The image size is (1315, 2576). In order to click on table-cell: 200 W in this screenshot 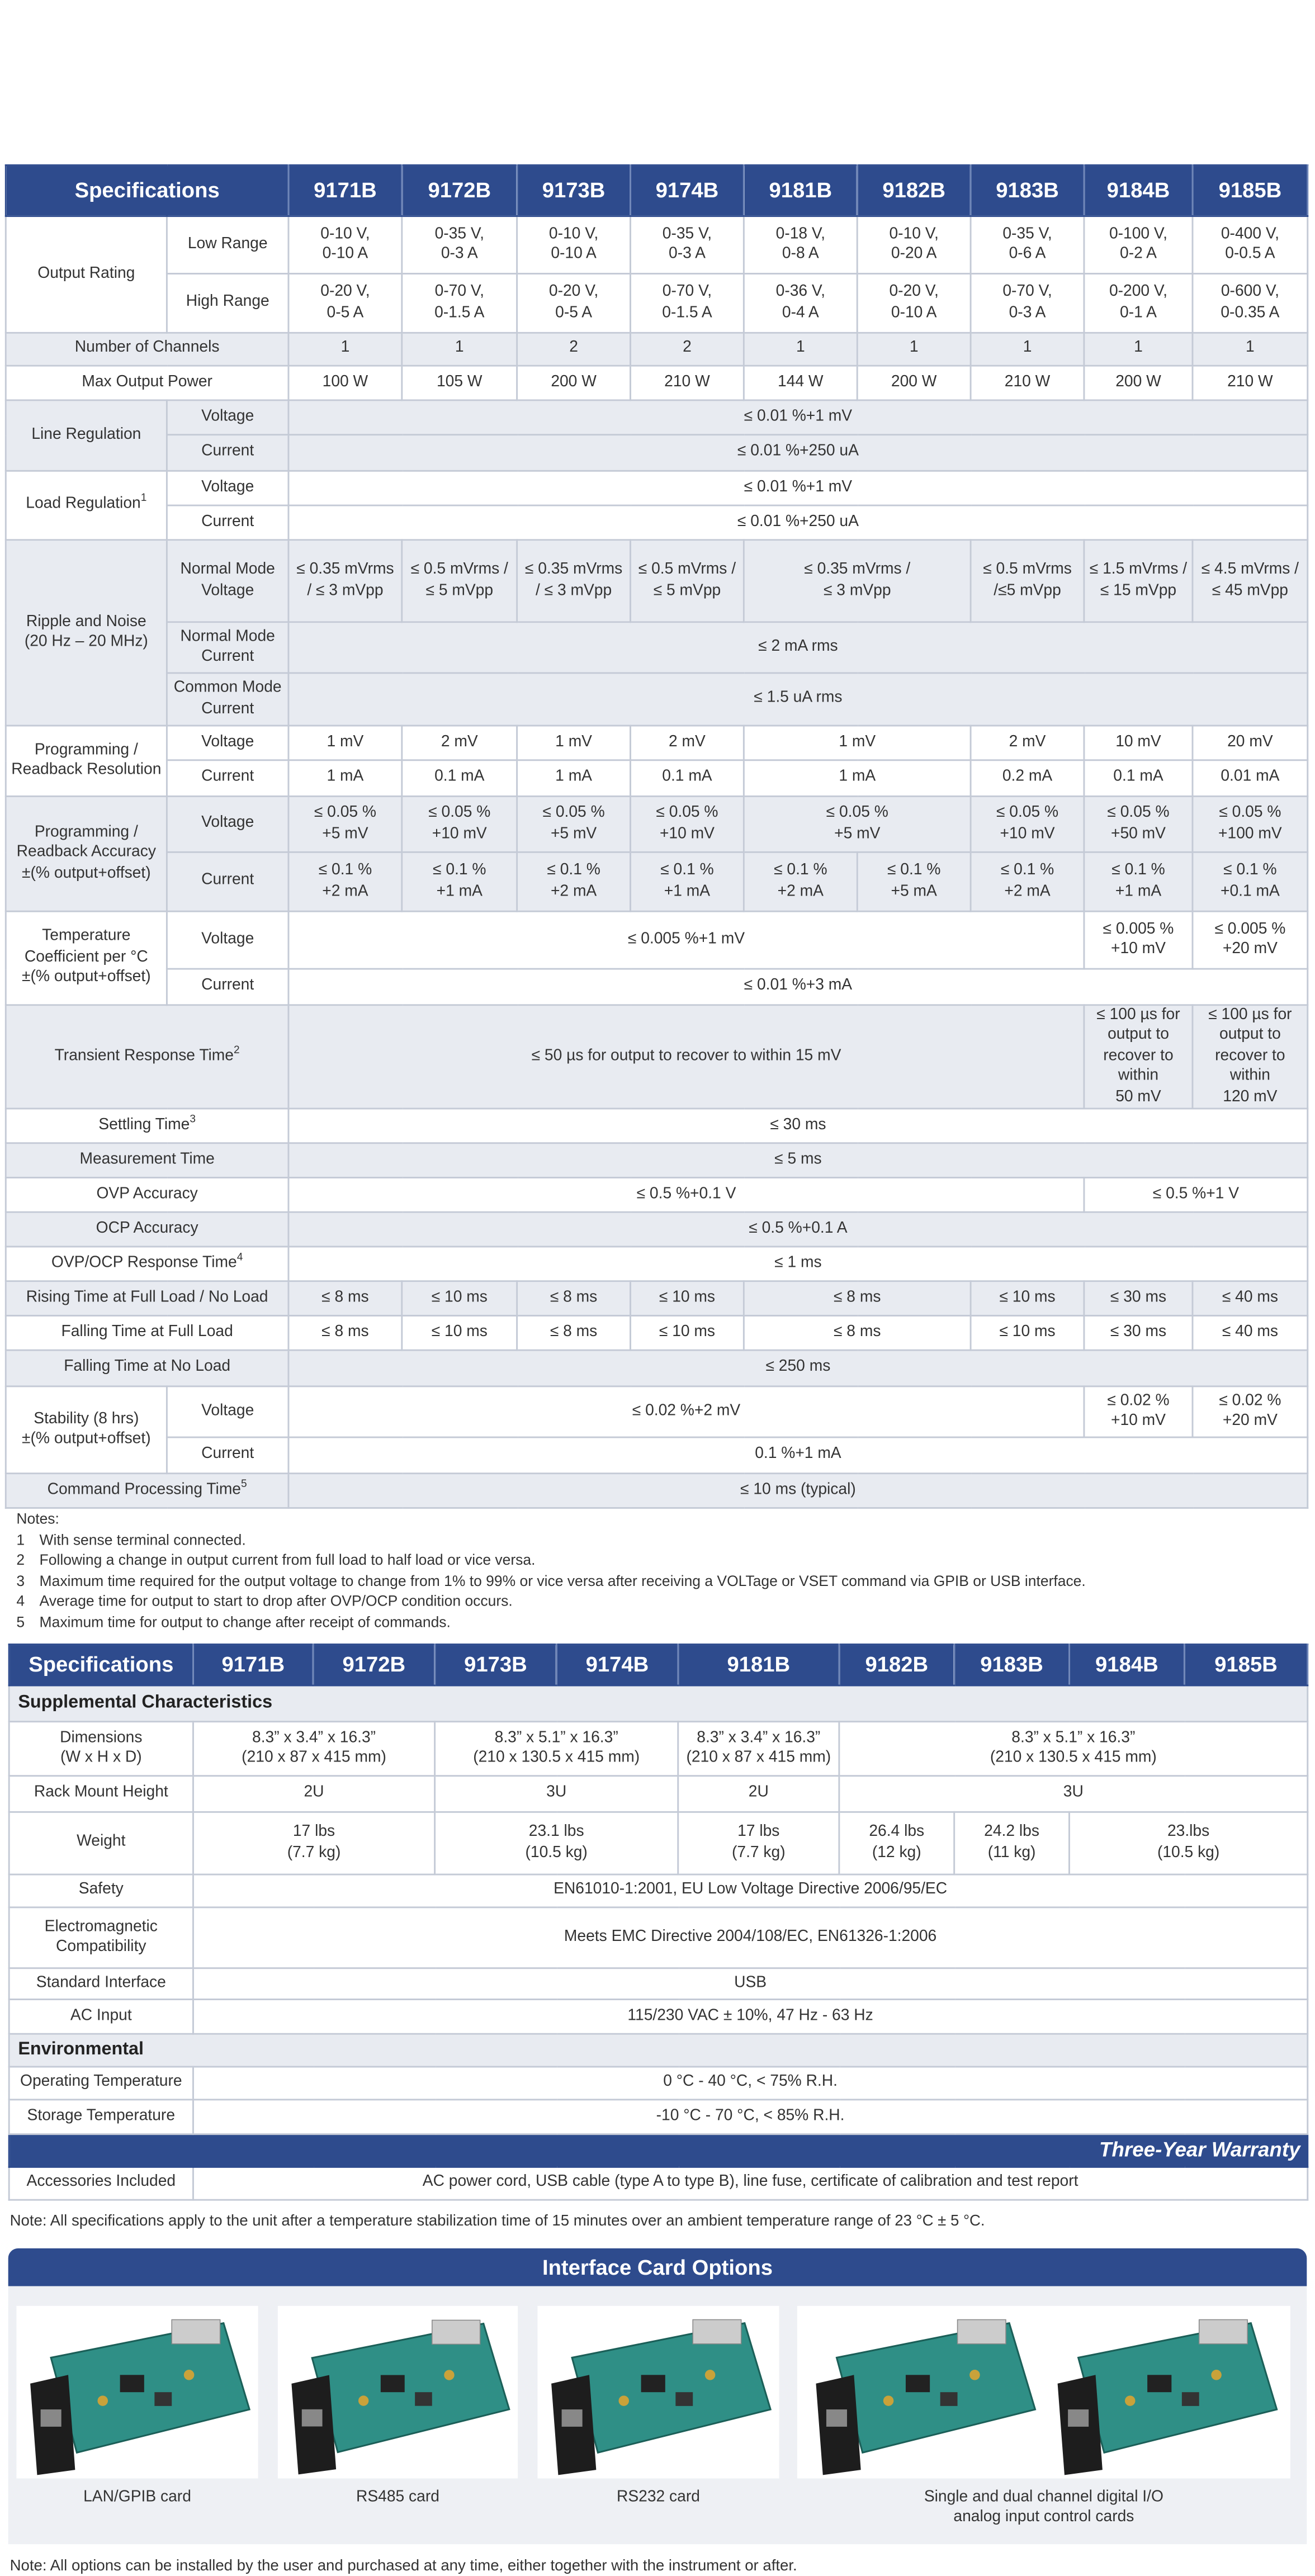, I will do `click(574, 382)`.